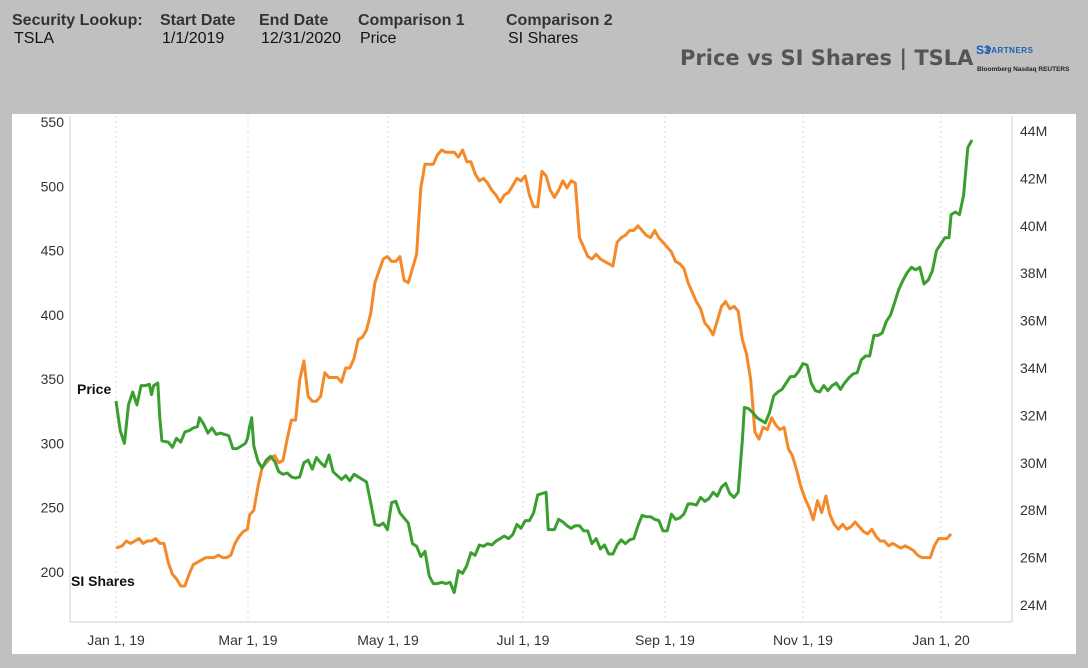 The image size is (1088, 668). Describe the element at coordinates (94, 389) in the screenshot. I see `price-series-label: Price` at that location.